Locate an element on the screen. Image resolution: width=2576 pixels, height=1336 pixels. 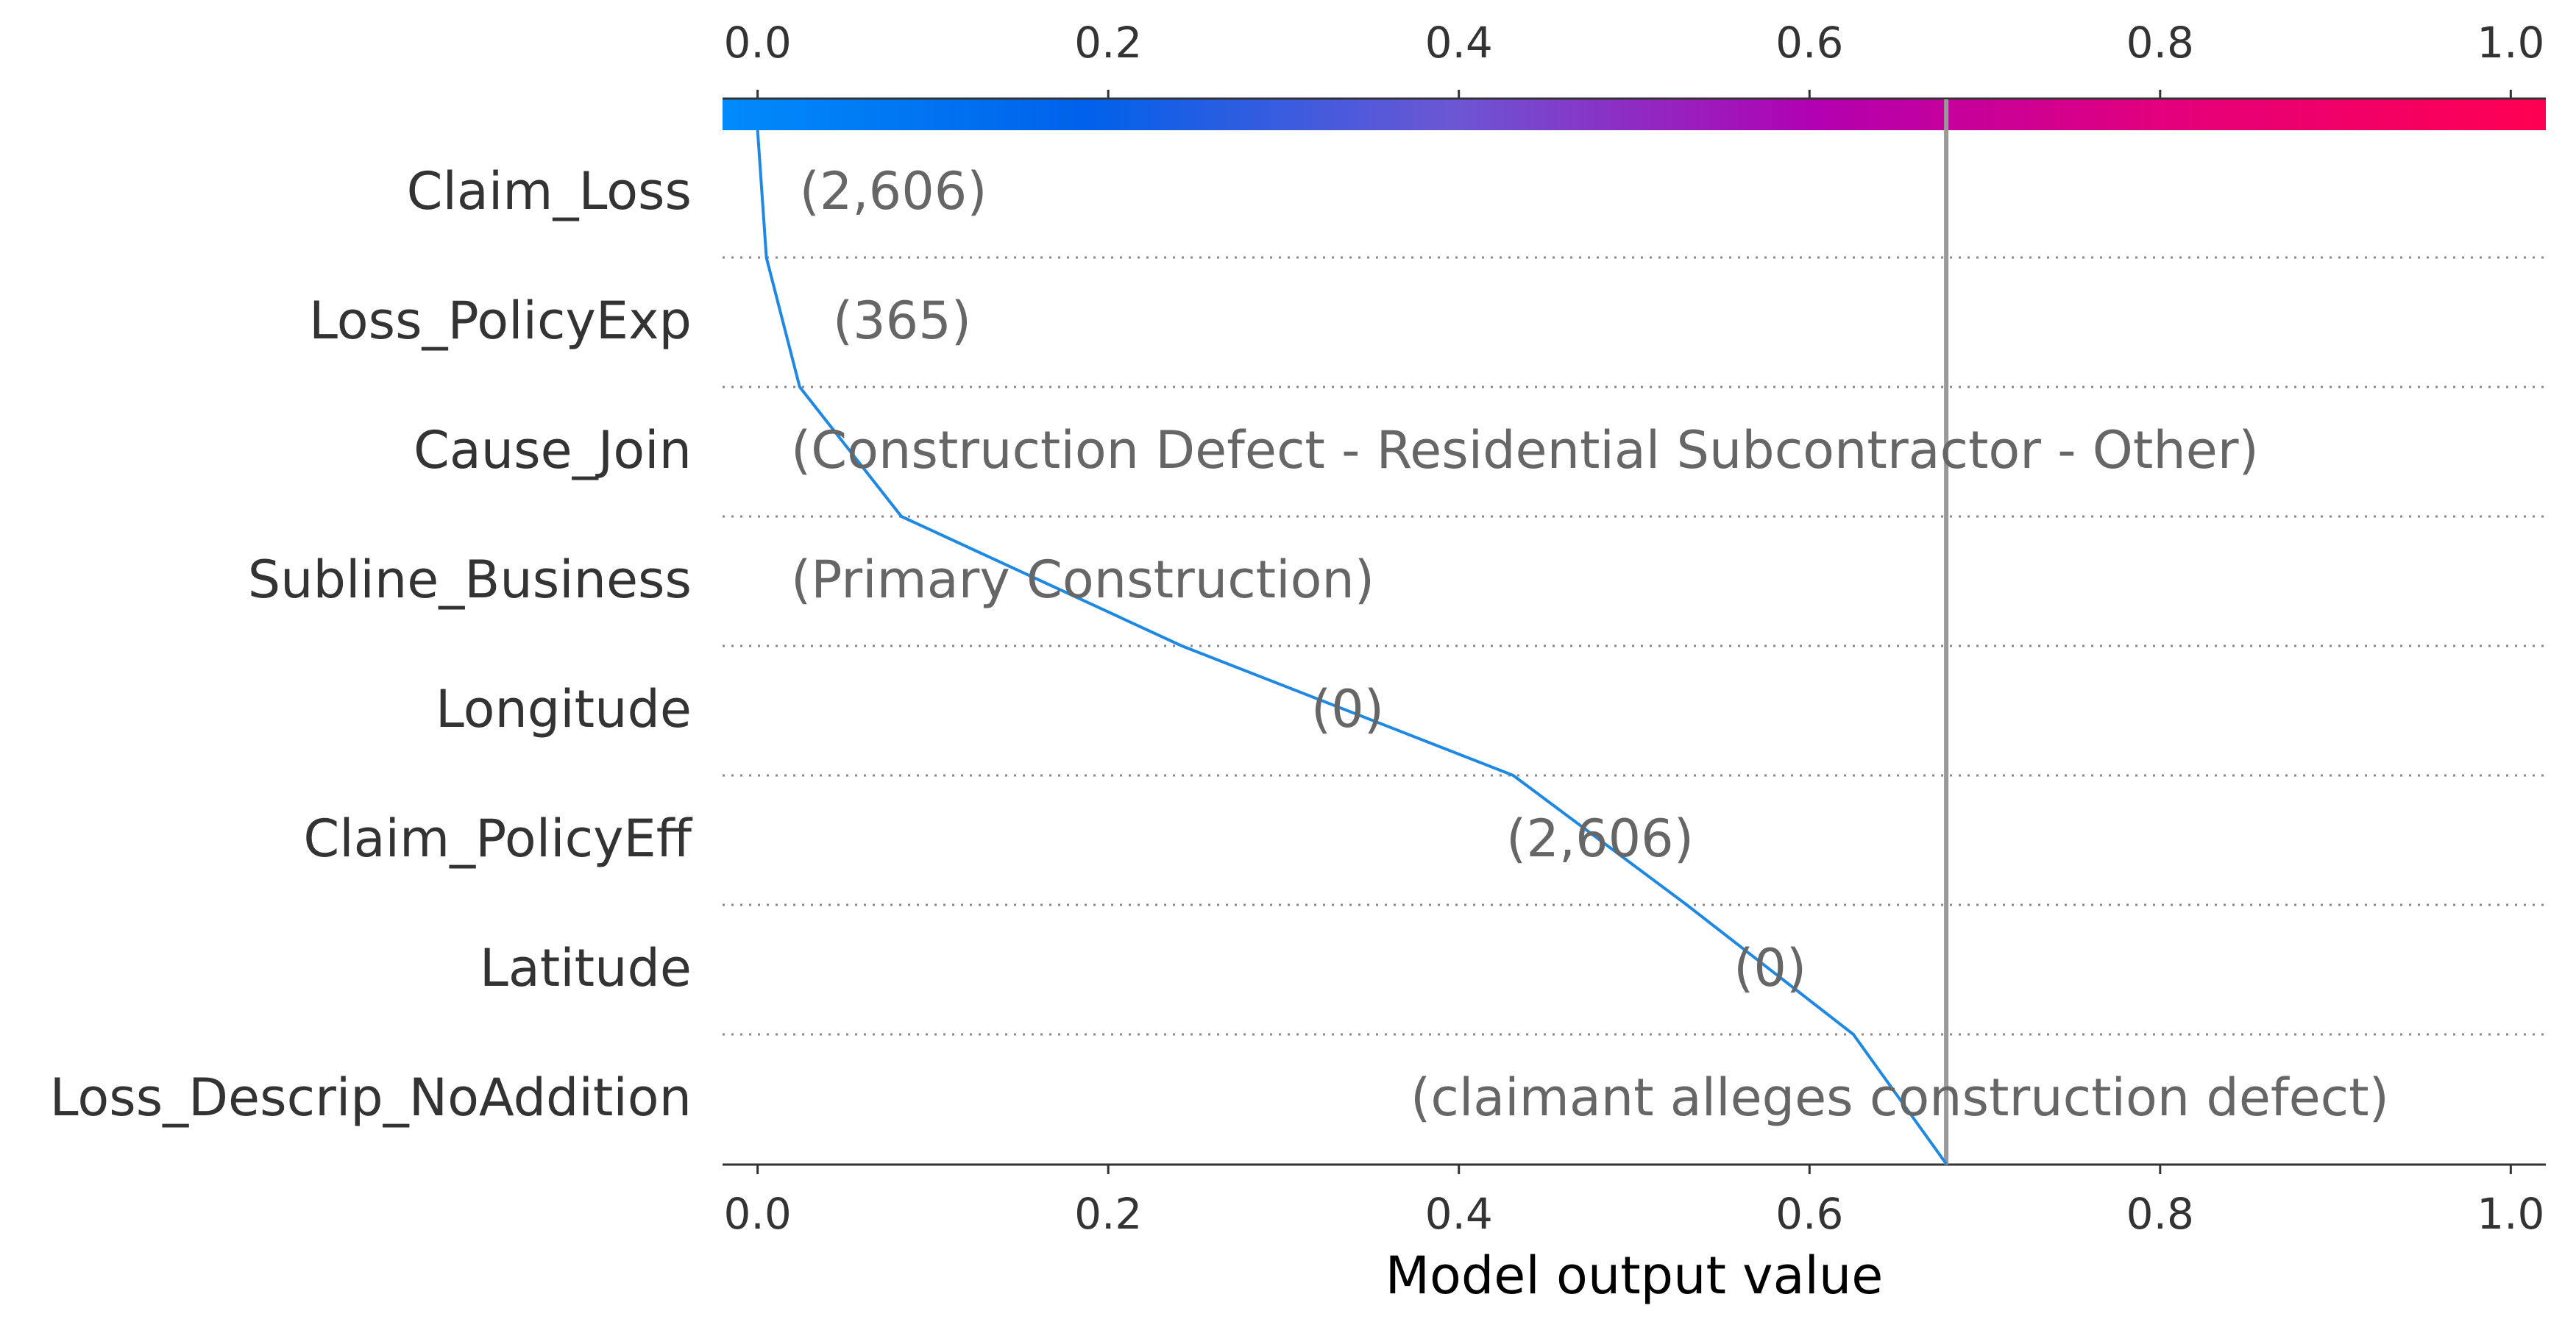
bottom-tick-label: 0.4 is located at coordinates (1459, 1214).